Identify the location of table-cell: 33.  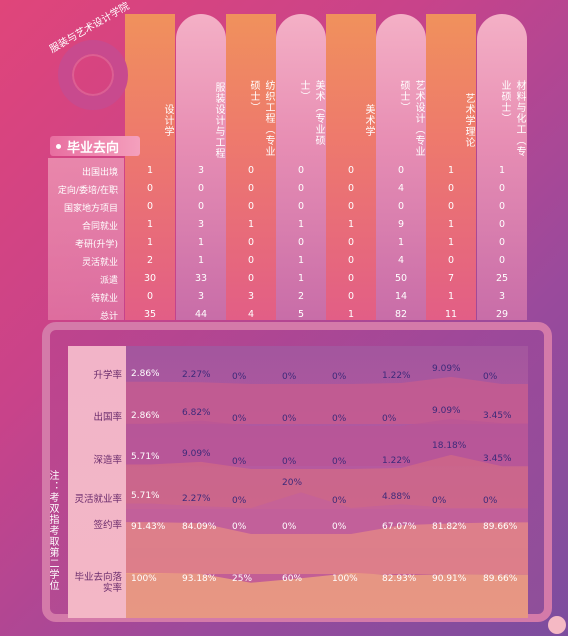
(201, 278).